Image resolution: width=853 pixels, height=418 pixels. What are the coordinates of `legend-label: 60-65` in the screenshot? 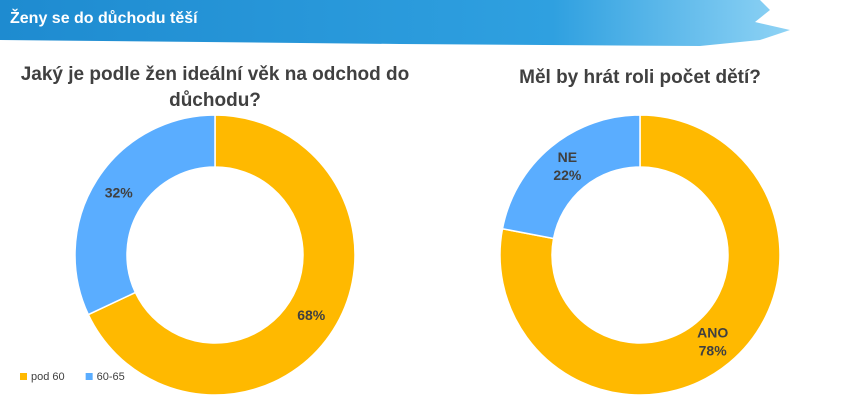 It's located at (111, 377).